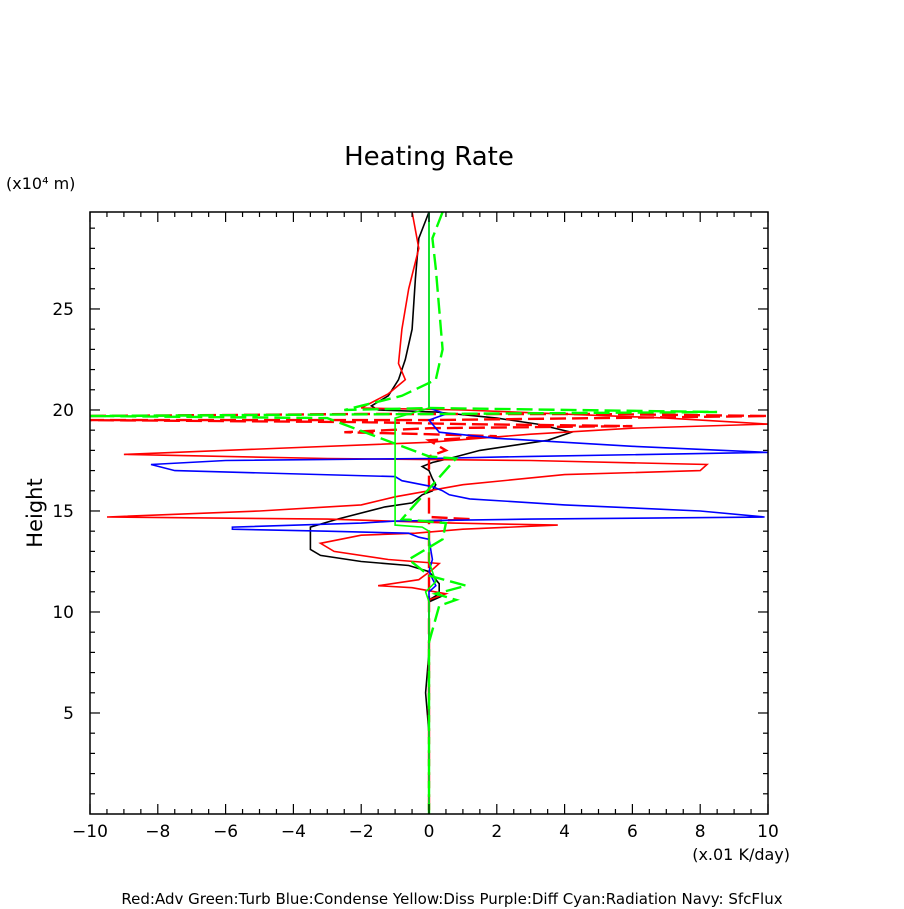 The height and width of the screenshot is (909, 904). I want to click on x-tick-label: −10, so click(90, 832).